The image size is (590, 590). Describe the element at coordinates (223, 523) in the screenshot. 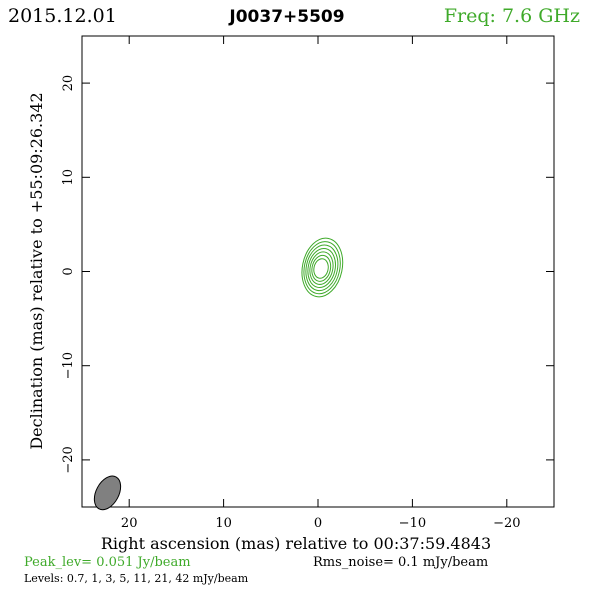

I see `x-tick-label: 10` at that location.